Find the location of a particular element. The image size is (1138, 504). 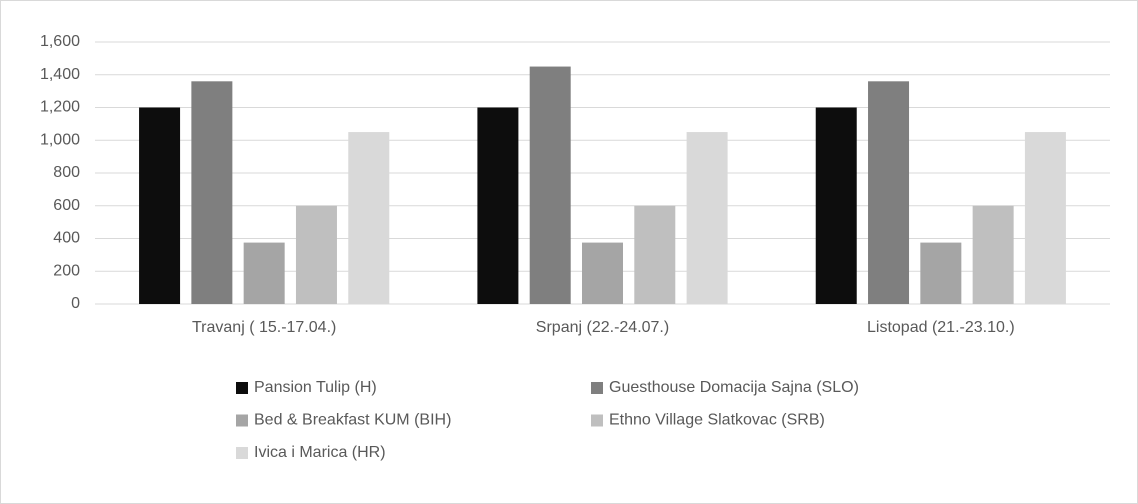

x-tick-label: Listopad (21.-23.10.) is located at coordinates (941, 327).